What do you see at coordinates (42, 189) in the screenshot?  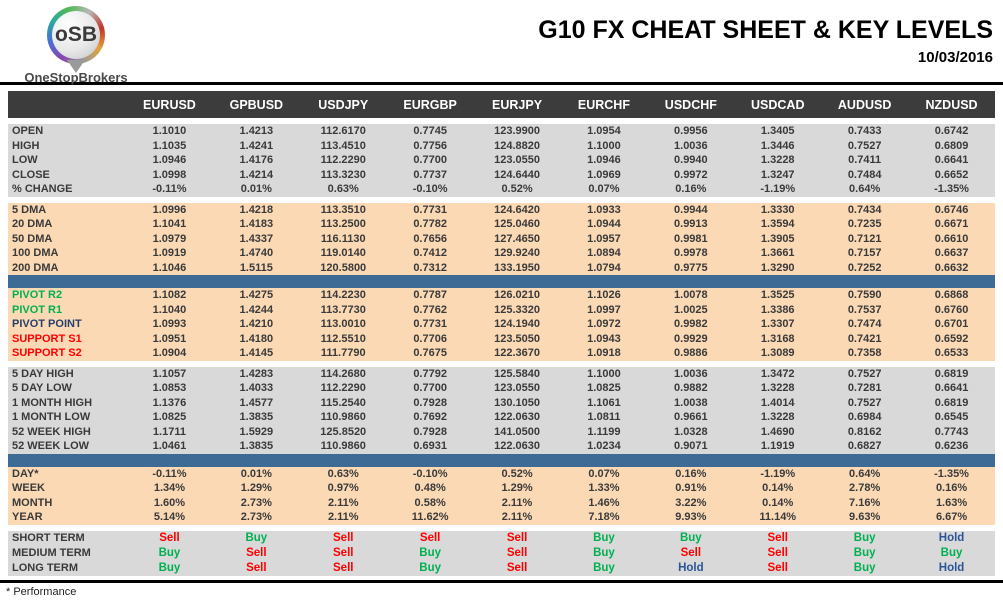 I see `row-label: % CHANGE` at bounding box center [42, 189].